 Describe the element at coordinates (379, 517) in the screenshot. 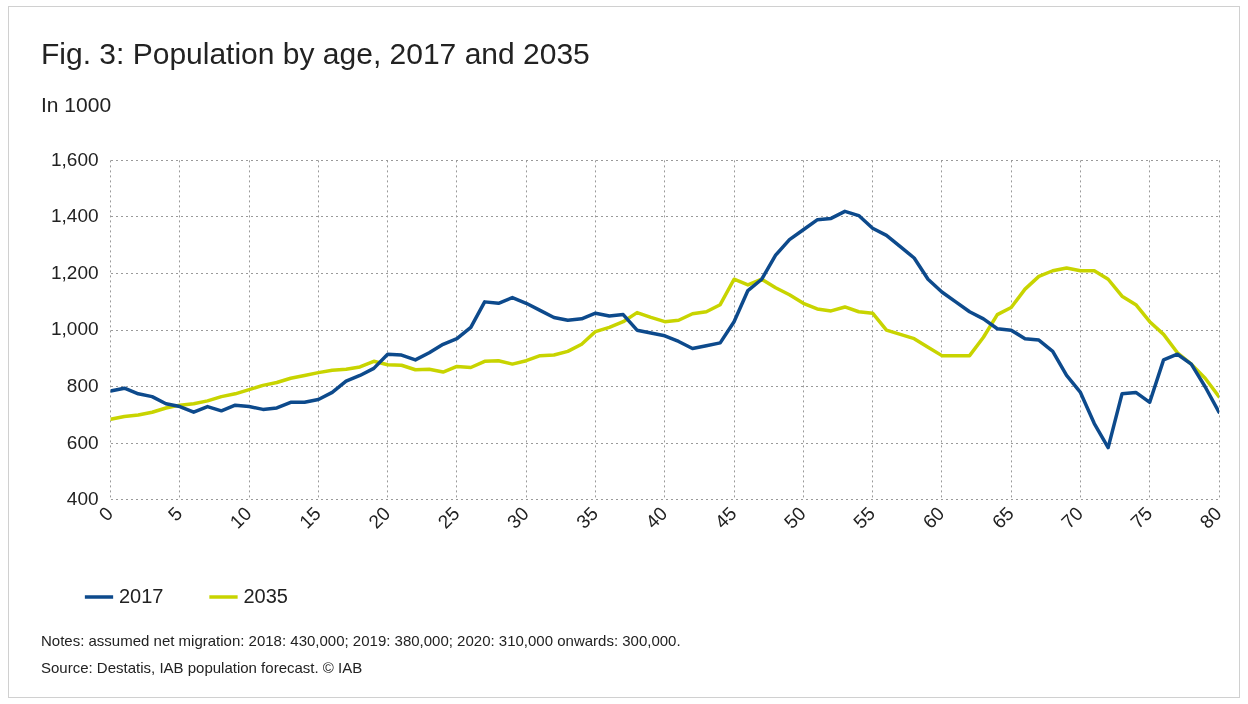

I see `x-tick-label: 20` at that location.